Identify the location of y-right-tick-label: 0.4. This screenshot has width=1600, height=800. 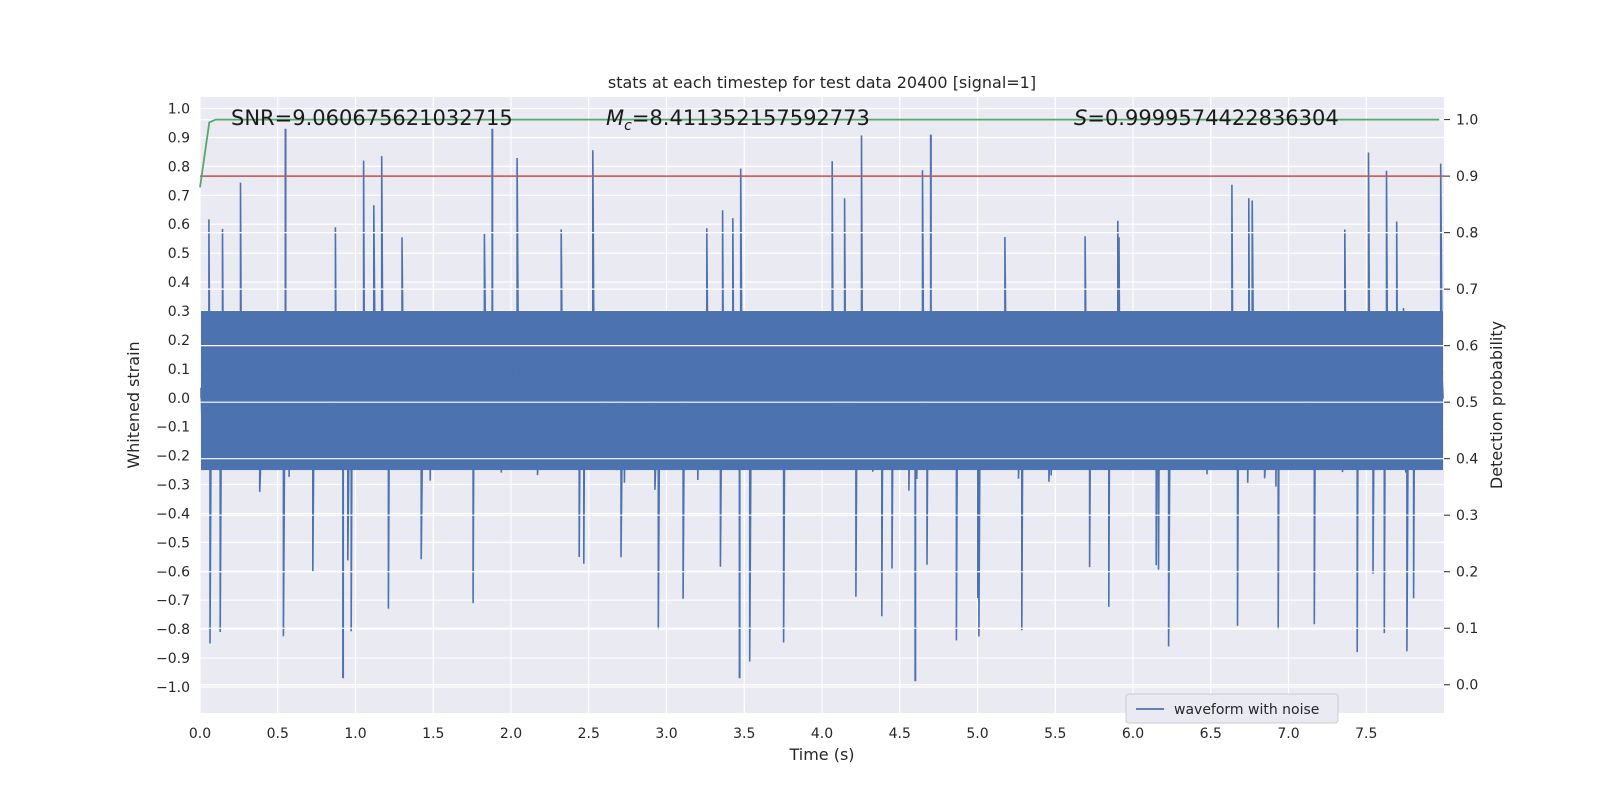
(1467, 460).